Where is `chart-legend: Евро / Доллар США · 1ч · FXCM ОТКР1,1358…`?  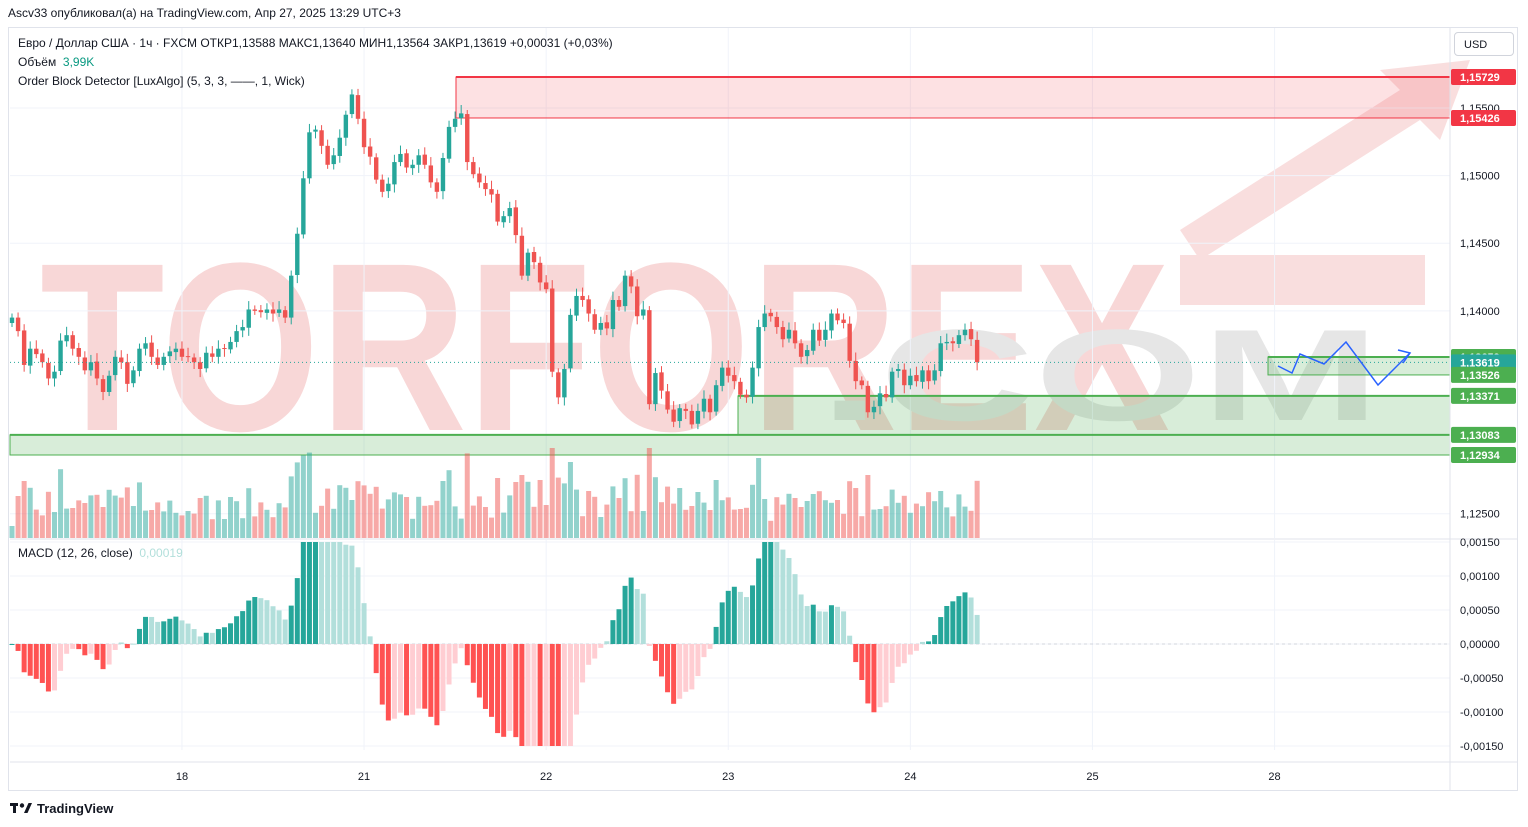
chart-legend: Евро / Доллар США · 1ч · FXCM ОТКР1,1358… is located at coordinates (315, 62).